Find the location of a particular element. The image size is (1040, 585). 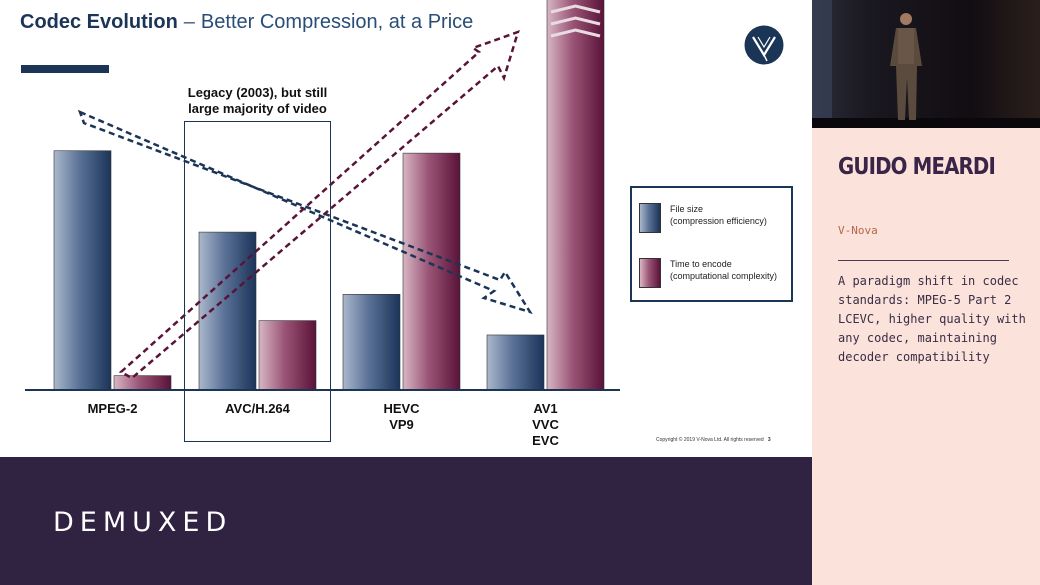

speaker-video-frame is located at coordinates (926, 64).